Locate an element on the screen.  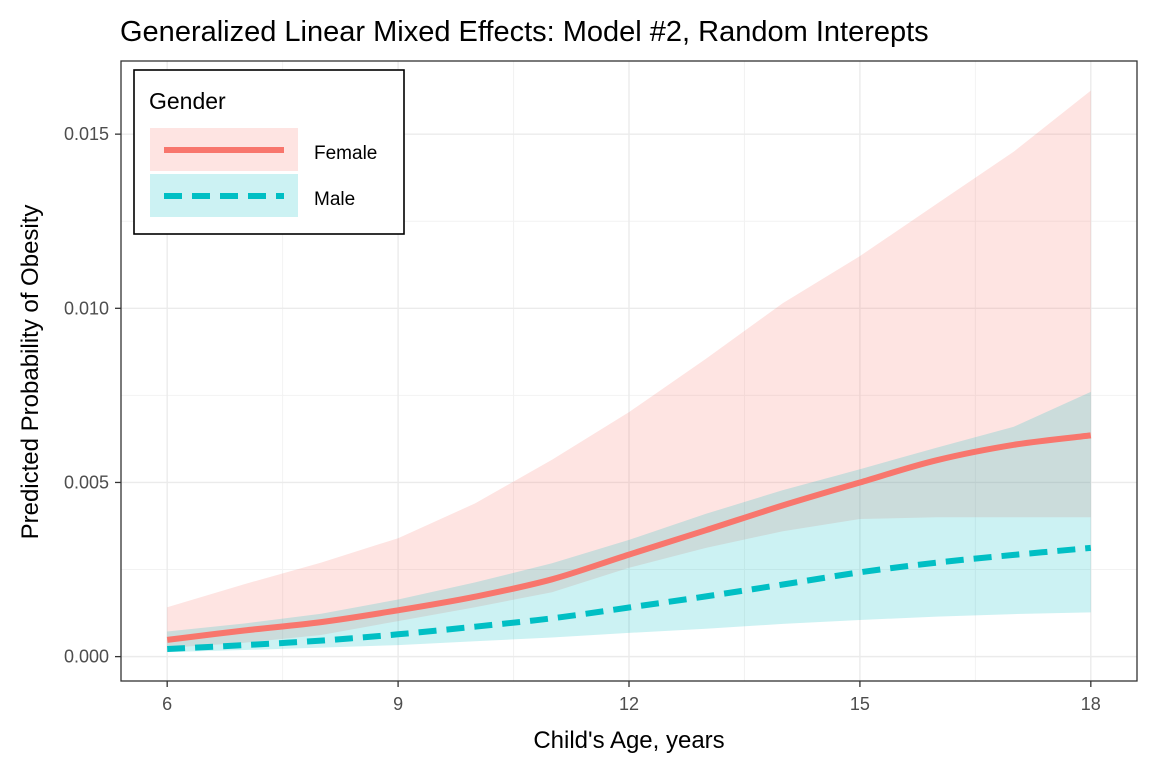
legend-entry-male: Male is located at coordinates (252, 195).